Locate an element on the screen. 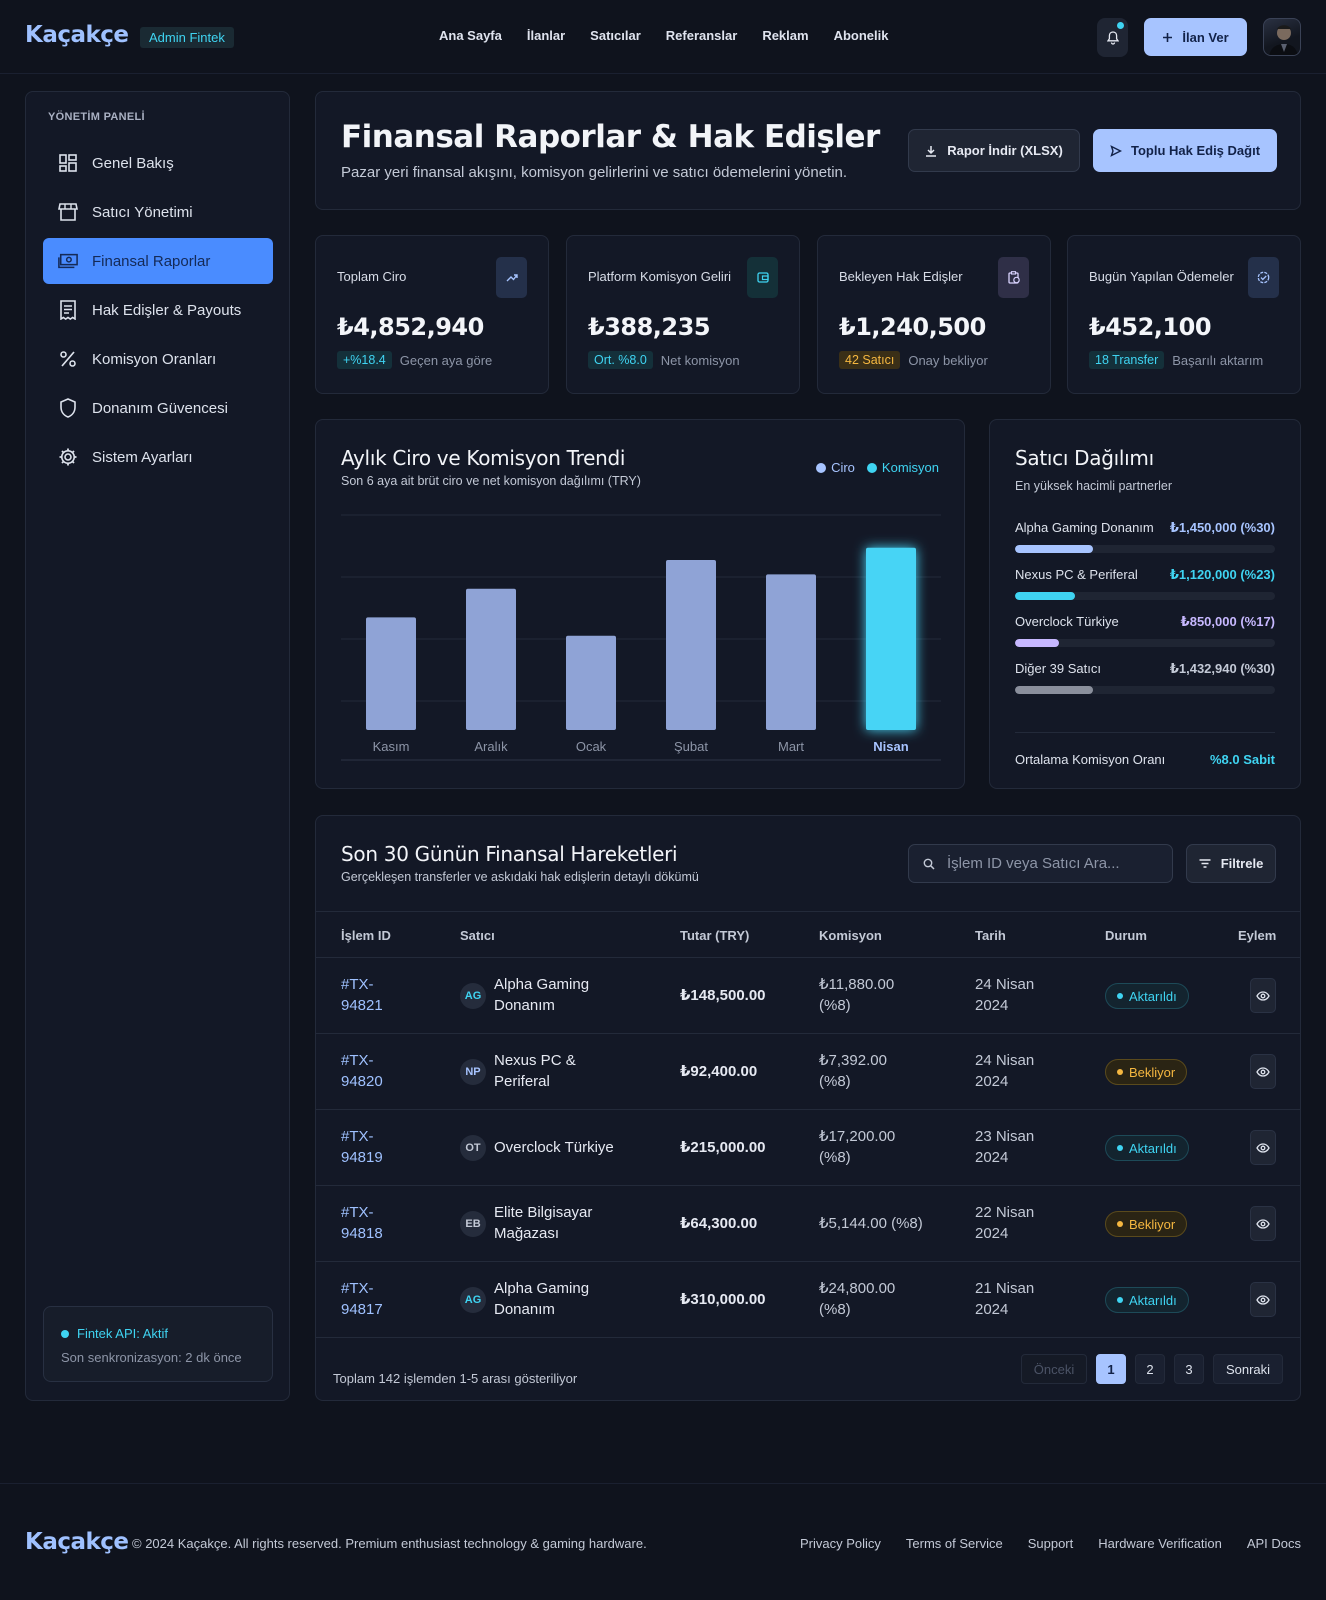 The image size is (1326, 1600). nav-ilanlar: İlanlar is located at coordinates (546, 35).